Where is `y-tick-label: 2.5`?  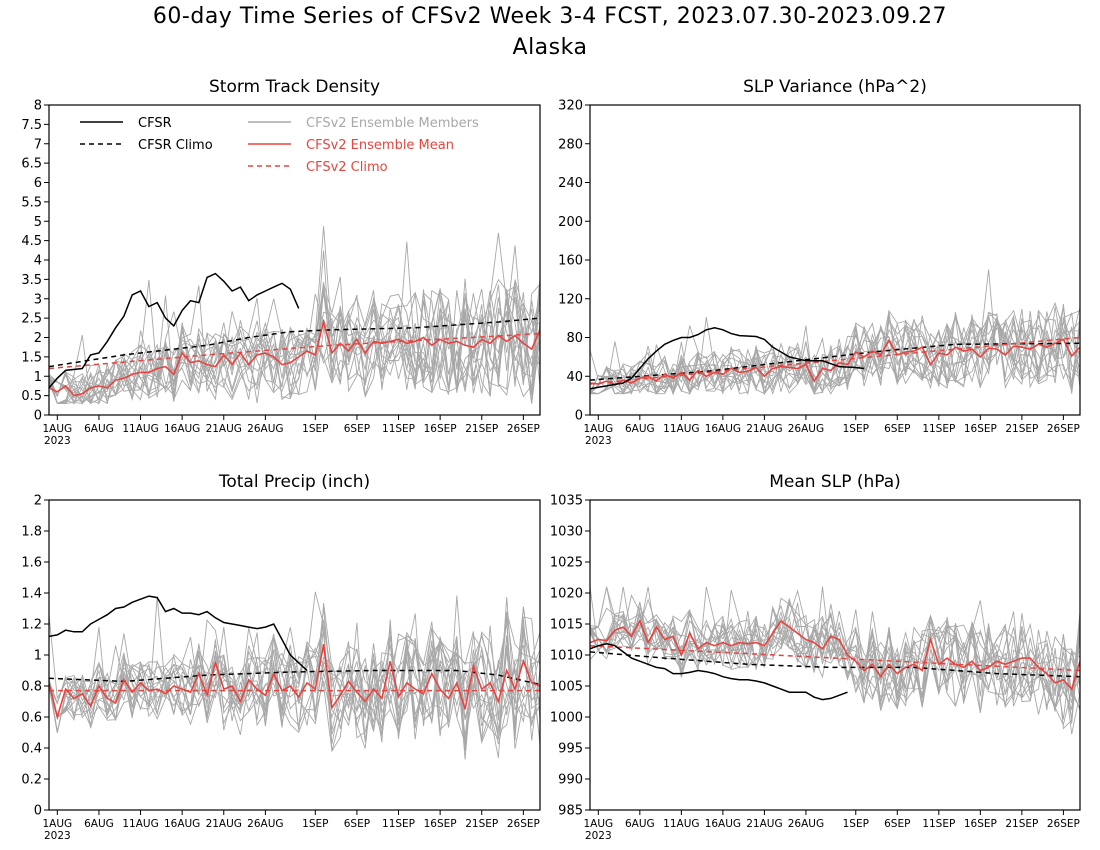
y-tick-label: 2.5 is located at coordinates (31, 319).